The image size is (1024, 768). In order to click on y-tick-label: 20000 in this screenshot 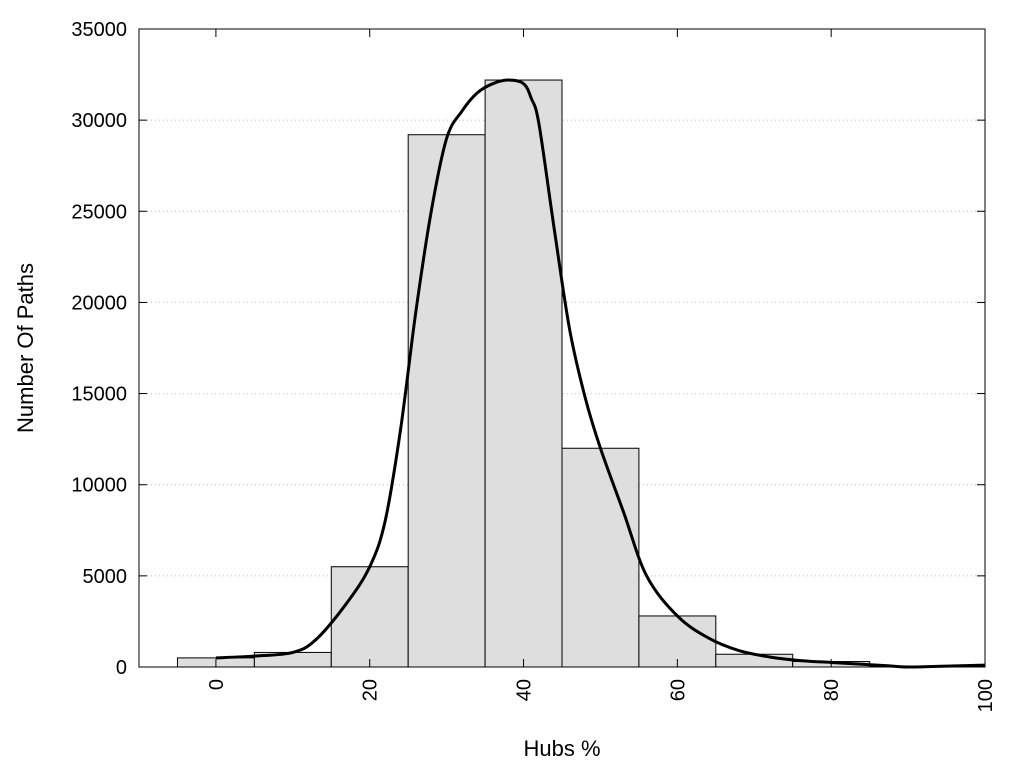, I will do `click(99, 303)`.